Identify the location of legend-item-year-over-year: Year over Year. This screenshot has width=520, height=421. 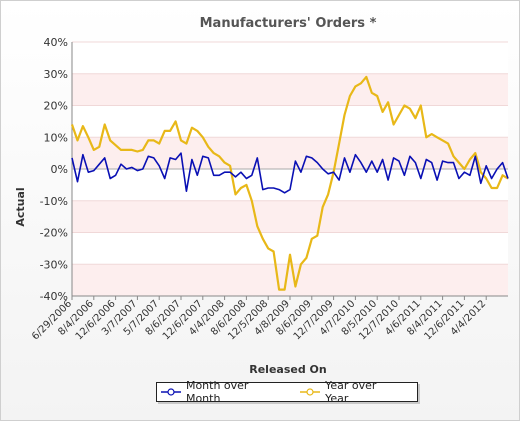
(351, 392).